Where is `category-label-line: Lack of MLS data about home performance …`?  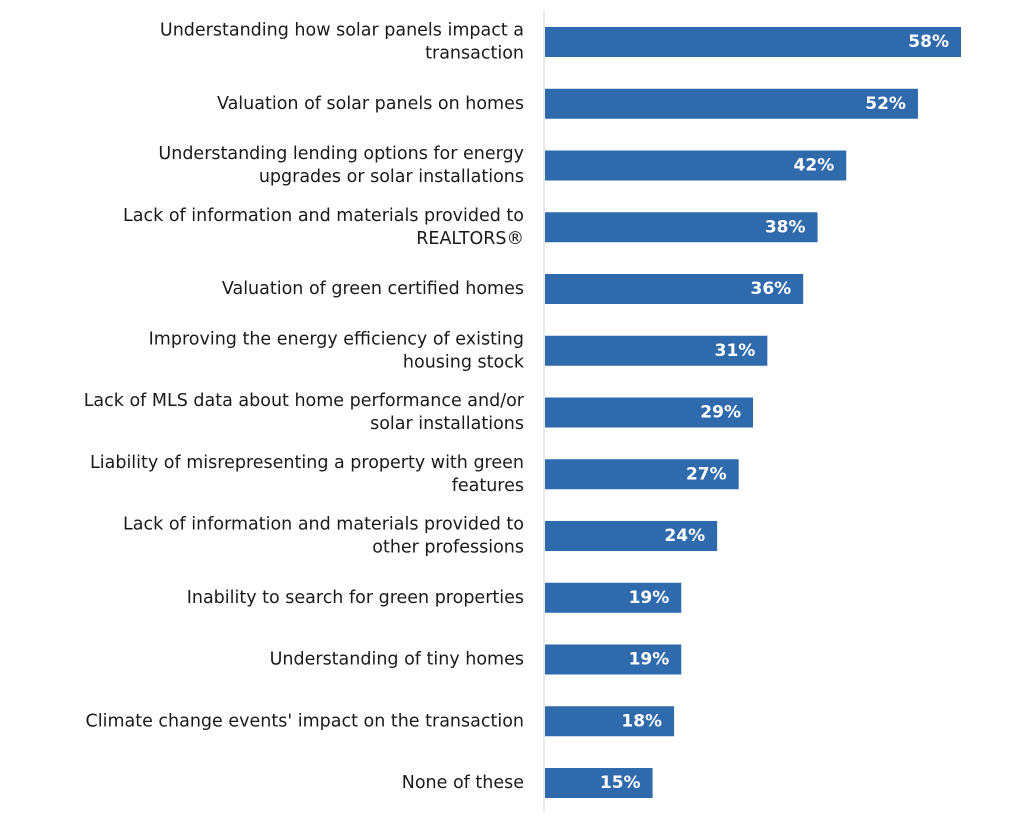 category-label-line: Lack of MLS data about home performance … is located at coordinates (304, 401).